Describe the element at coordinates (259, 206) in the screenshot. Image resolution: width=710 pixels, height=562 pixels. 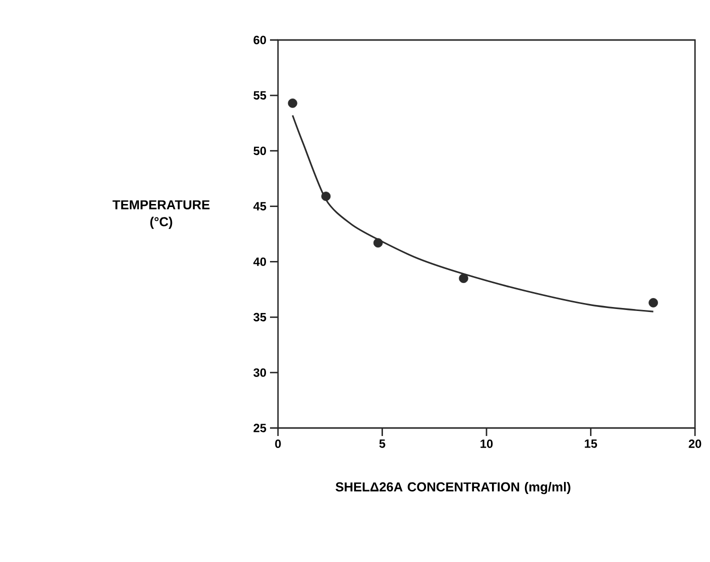
I see `y-tick-label: 45` at that location.